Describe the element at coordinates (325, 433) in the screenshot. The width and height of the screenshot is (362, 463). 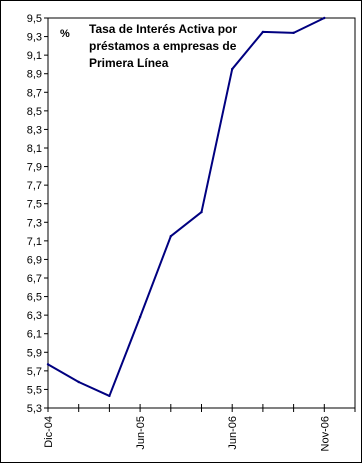
I see `x-tick-label: Nov-06` at that location.